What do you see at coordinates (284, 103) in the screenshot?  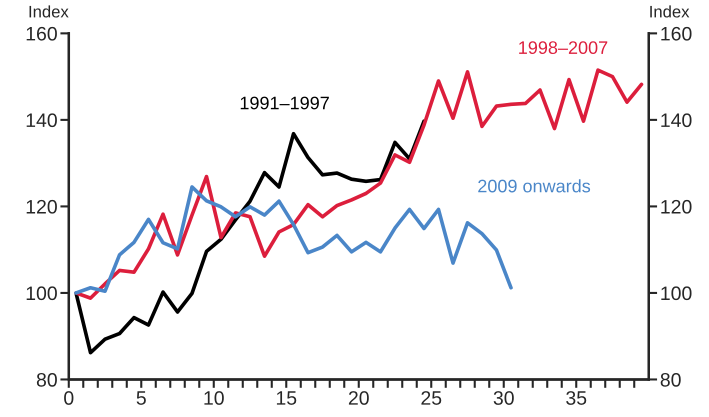 I see `series-label: 1991–1997` at bounding box center [284, 103].